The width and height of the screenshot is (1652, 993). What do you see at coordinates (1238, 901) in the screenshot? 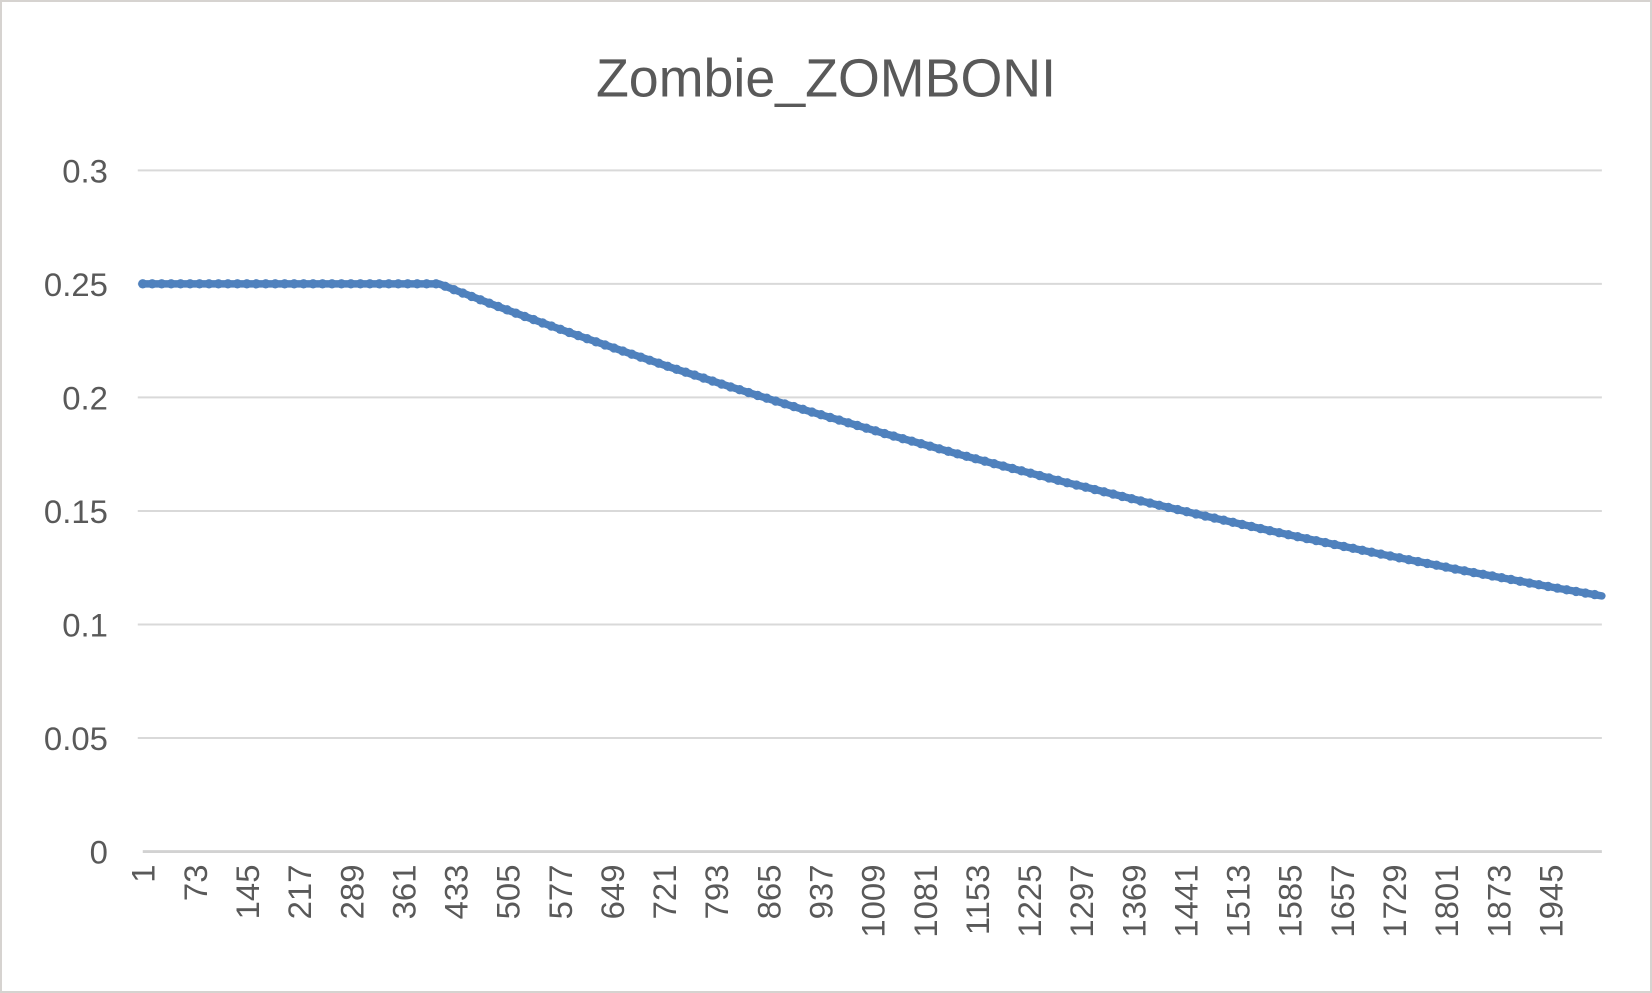
I see `x-tick-label: 1513` at bounding box center [1238, 901].